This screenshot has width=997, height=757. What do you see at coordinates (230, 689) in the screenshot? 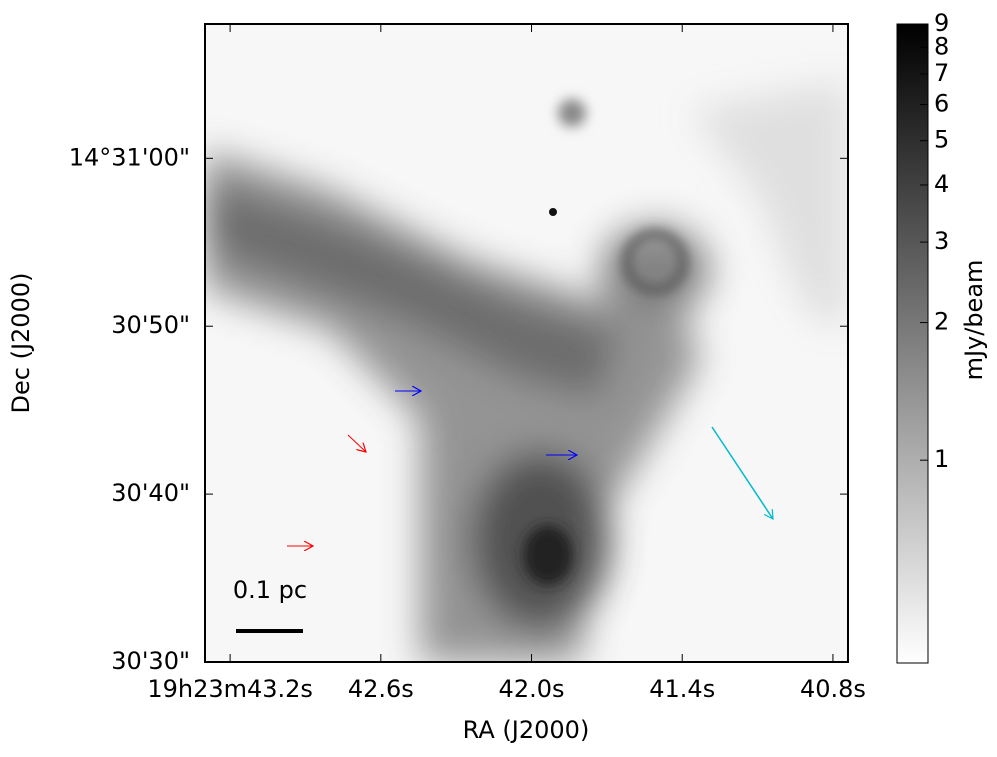
I see `x-tick-label: 19h23m43.2s` at bounding box center [230, 689].